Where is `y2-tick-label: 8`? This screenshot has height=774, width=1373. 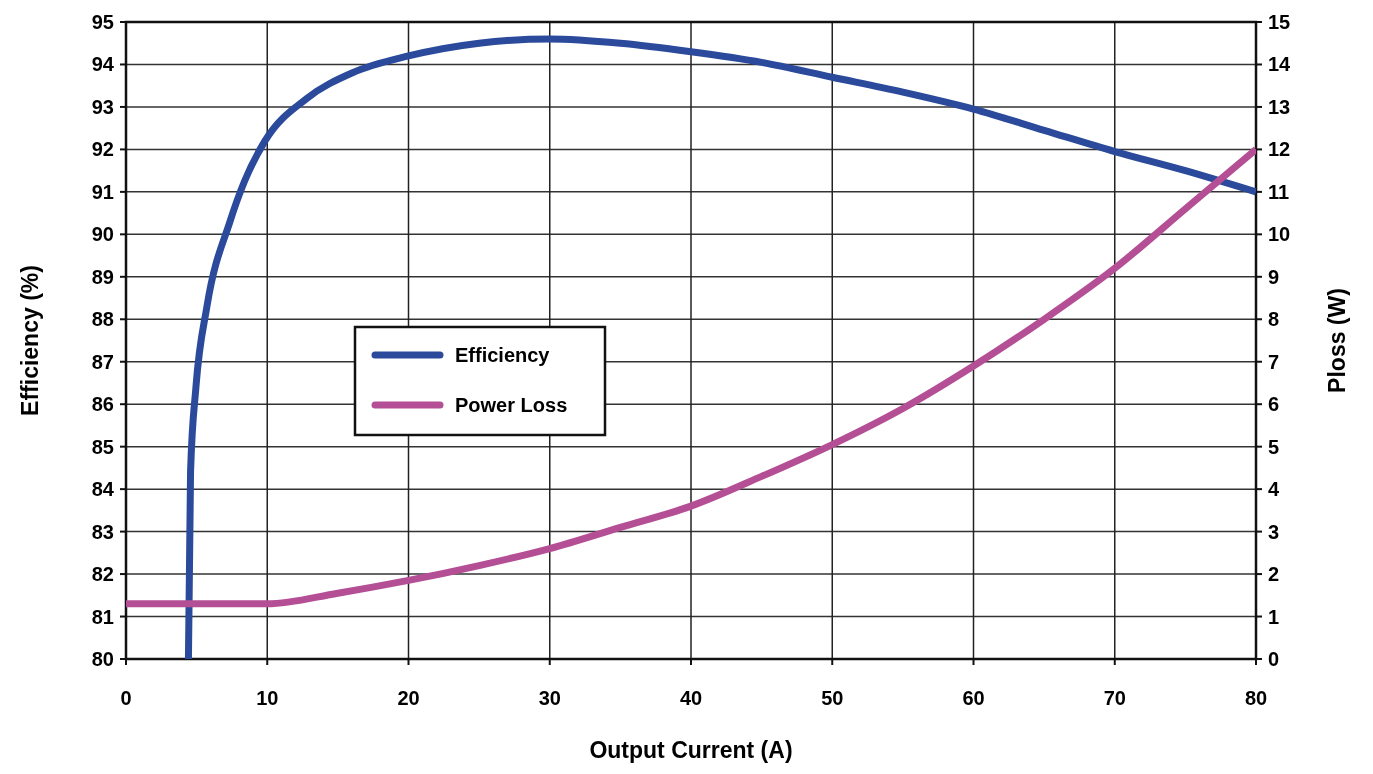
y2-tick-label: 8 is located at coordinates (1274, 319).